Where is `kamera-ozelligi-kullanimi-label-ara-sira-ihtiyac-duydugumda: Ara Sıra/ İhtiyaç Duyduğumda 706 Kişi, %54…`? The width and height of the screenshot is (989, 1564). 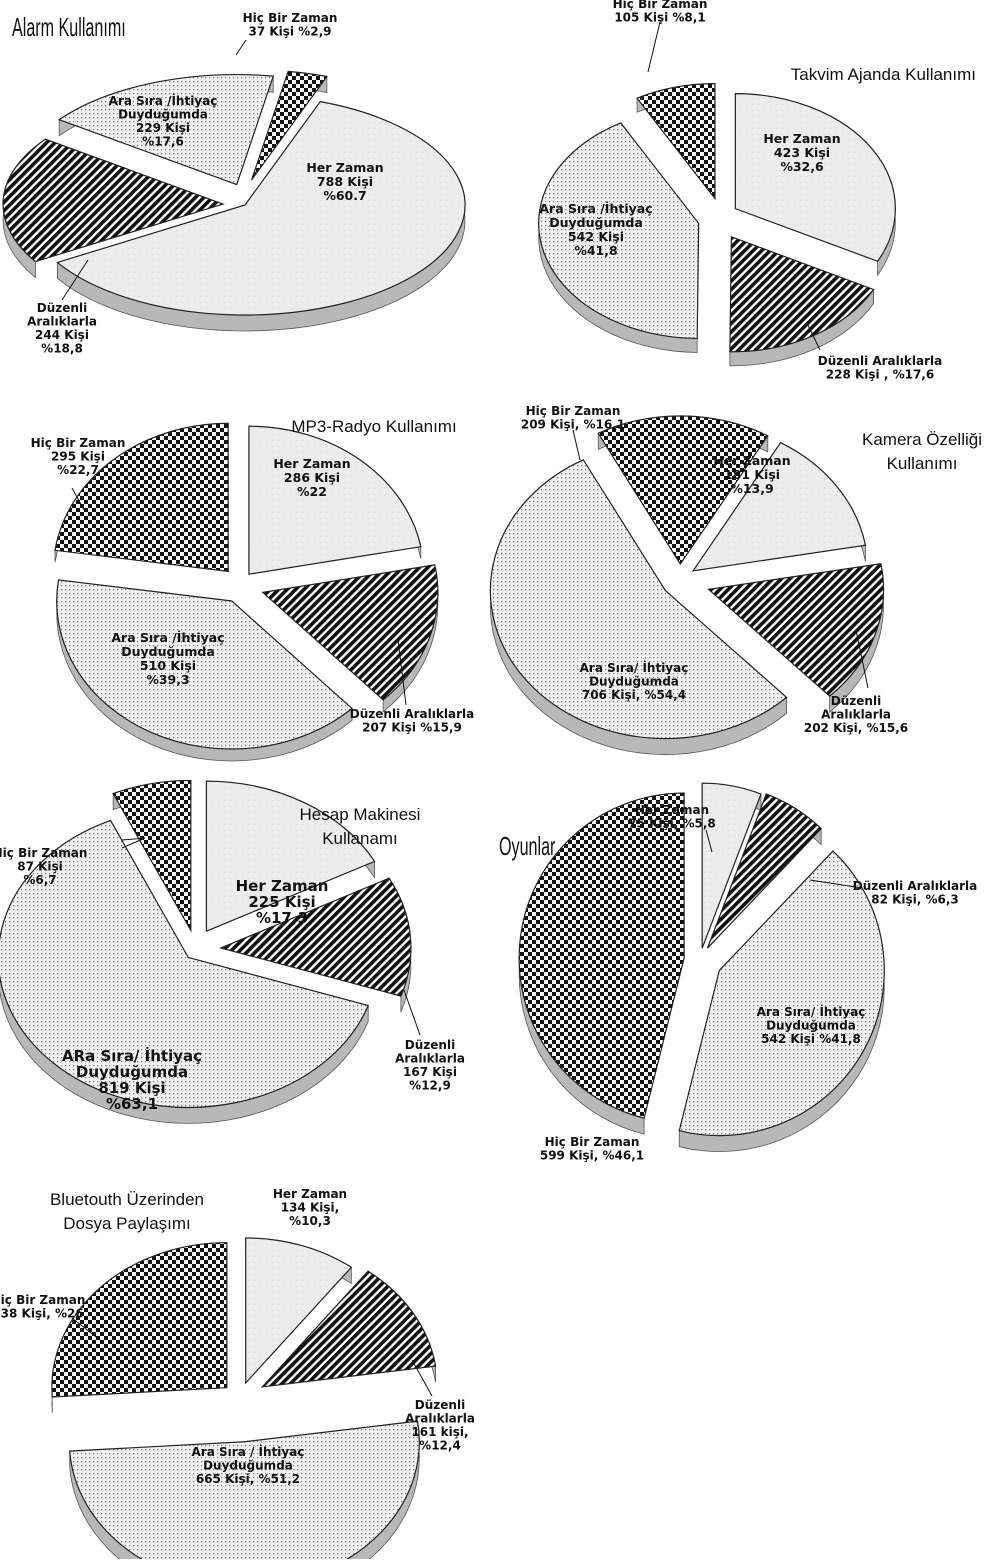 kamera-ozelligi-kullanimi-label-ara-sira-ihtiyac-duydugumda: Ara Sıra/ İhtiyaç Duyduğumda 706 Kişi, %54… is located at coordinates (634, 681).